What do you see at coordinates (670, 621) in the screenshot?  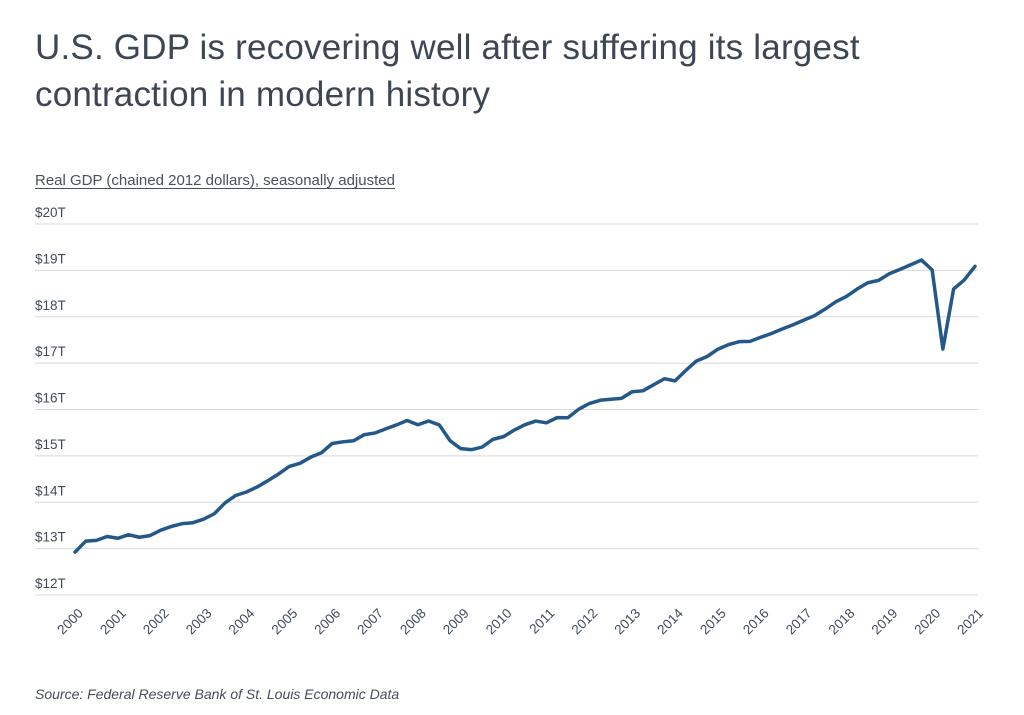 I see `x-axis-tick-label: 2014` at bounding box center [670, 621].